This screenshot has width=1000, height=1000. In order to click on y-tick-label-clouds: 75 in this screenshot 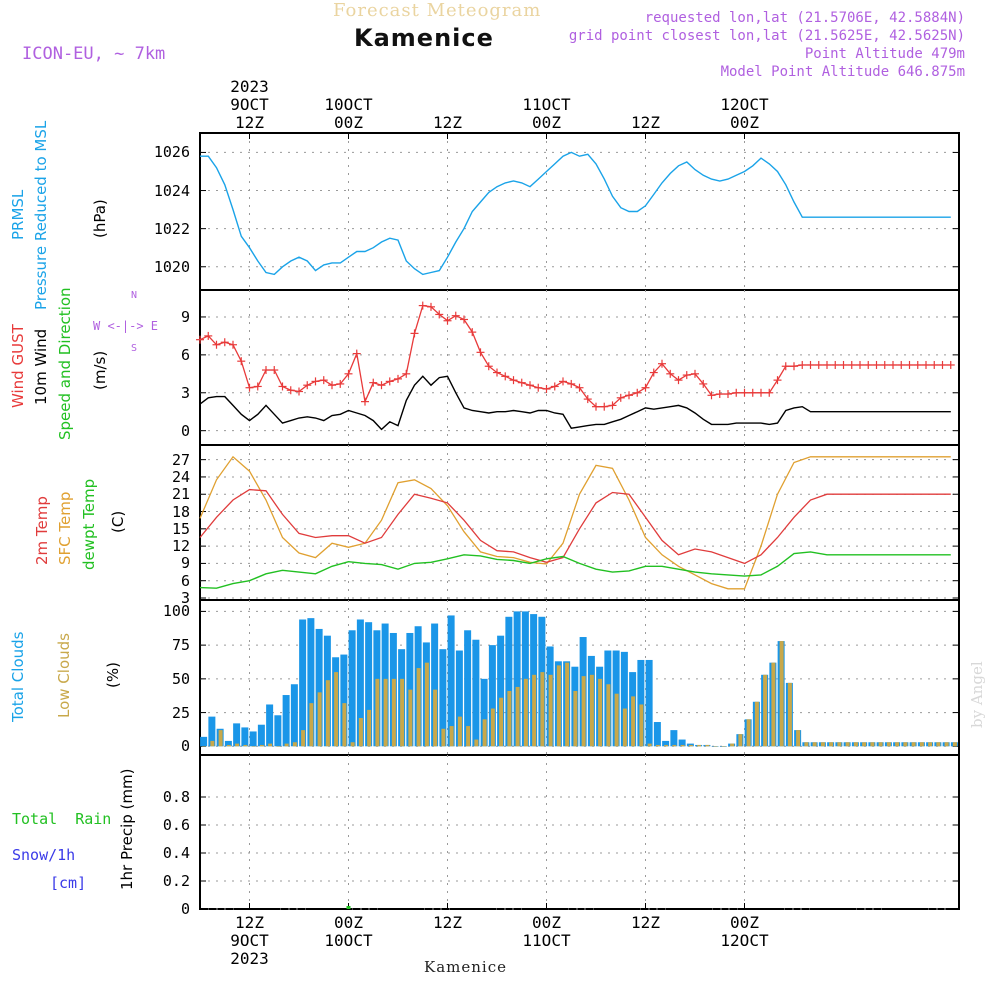, I will do `click(180, 645)`.